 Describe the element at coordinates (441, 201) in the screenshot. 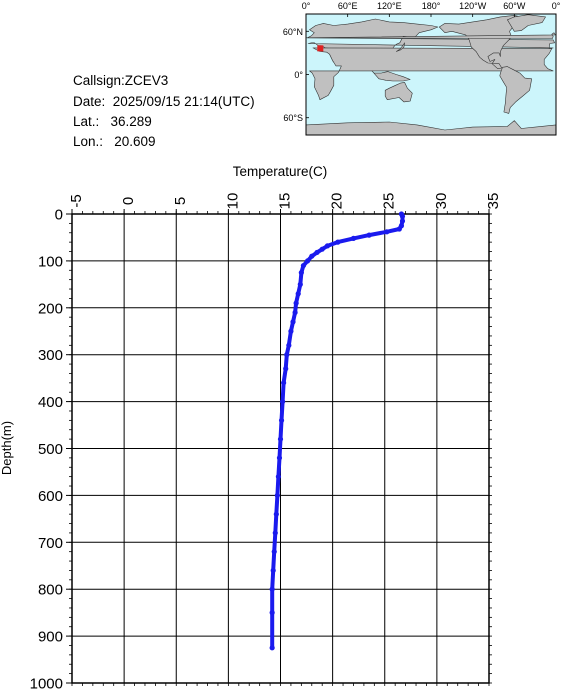

I see `x-tick-label: 30` at that location.